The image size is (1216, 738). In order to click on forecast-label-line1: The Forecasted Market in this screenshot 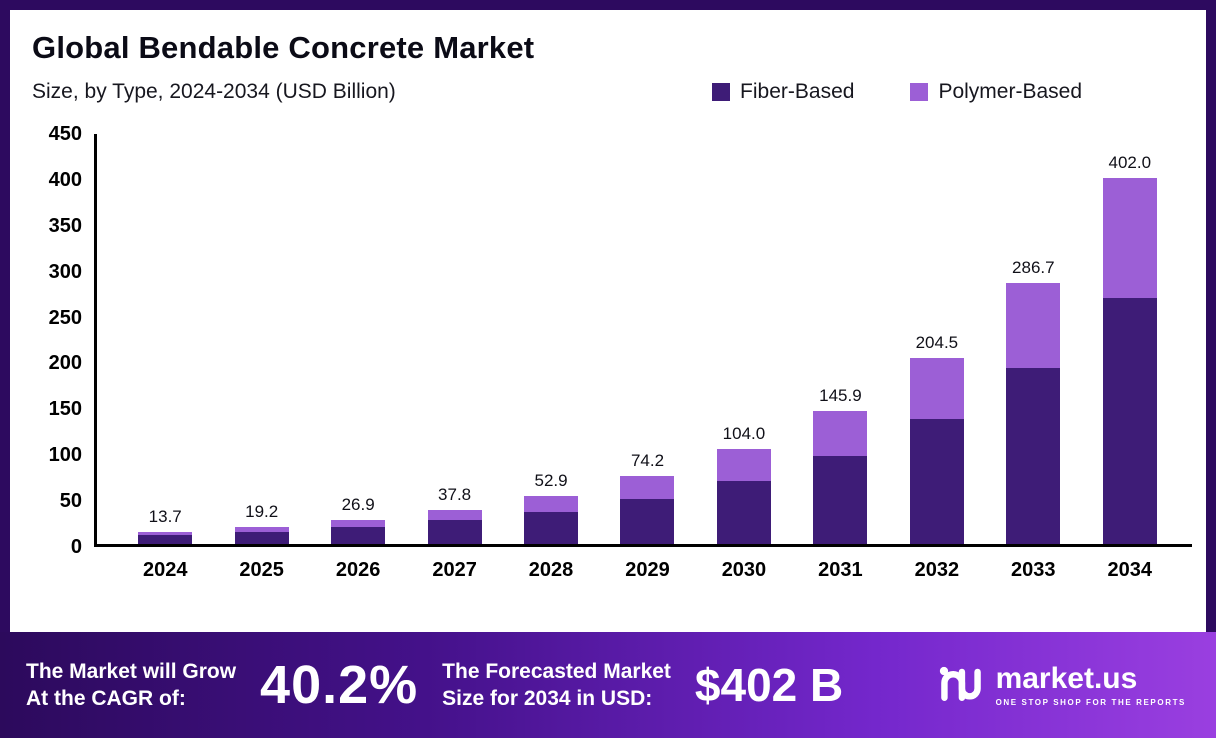, I will do `click(556, 671)`.